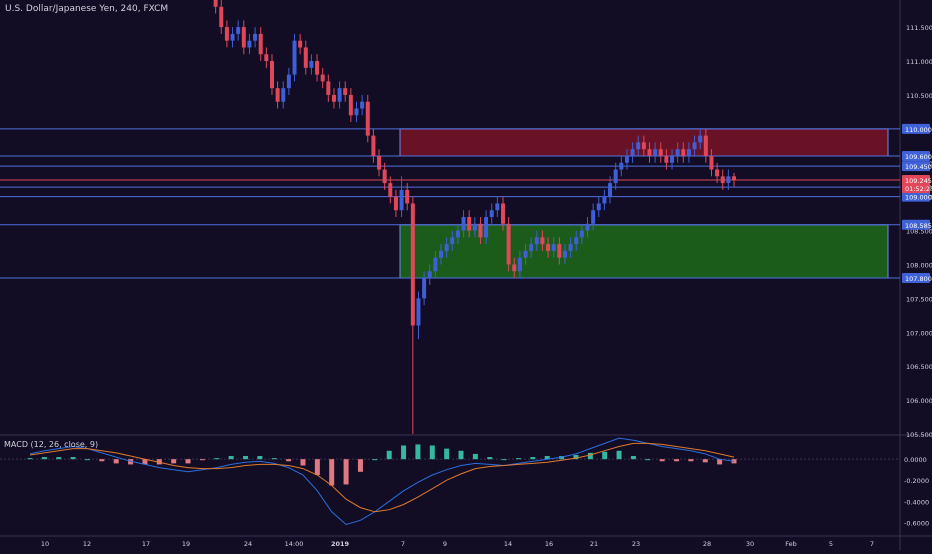  I want to click on current-price-badge, so click(916, 184).